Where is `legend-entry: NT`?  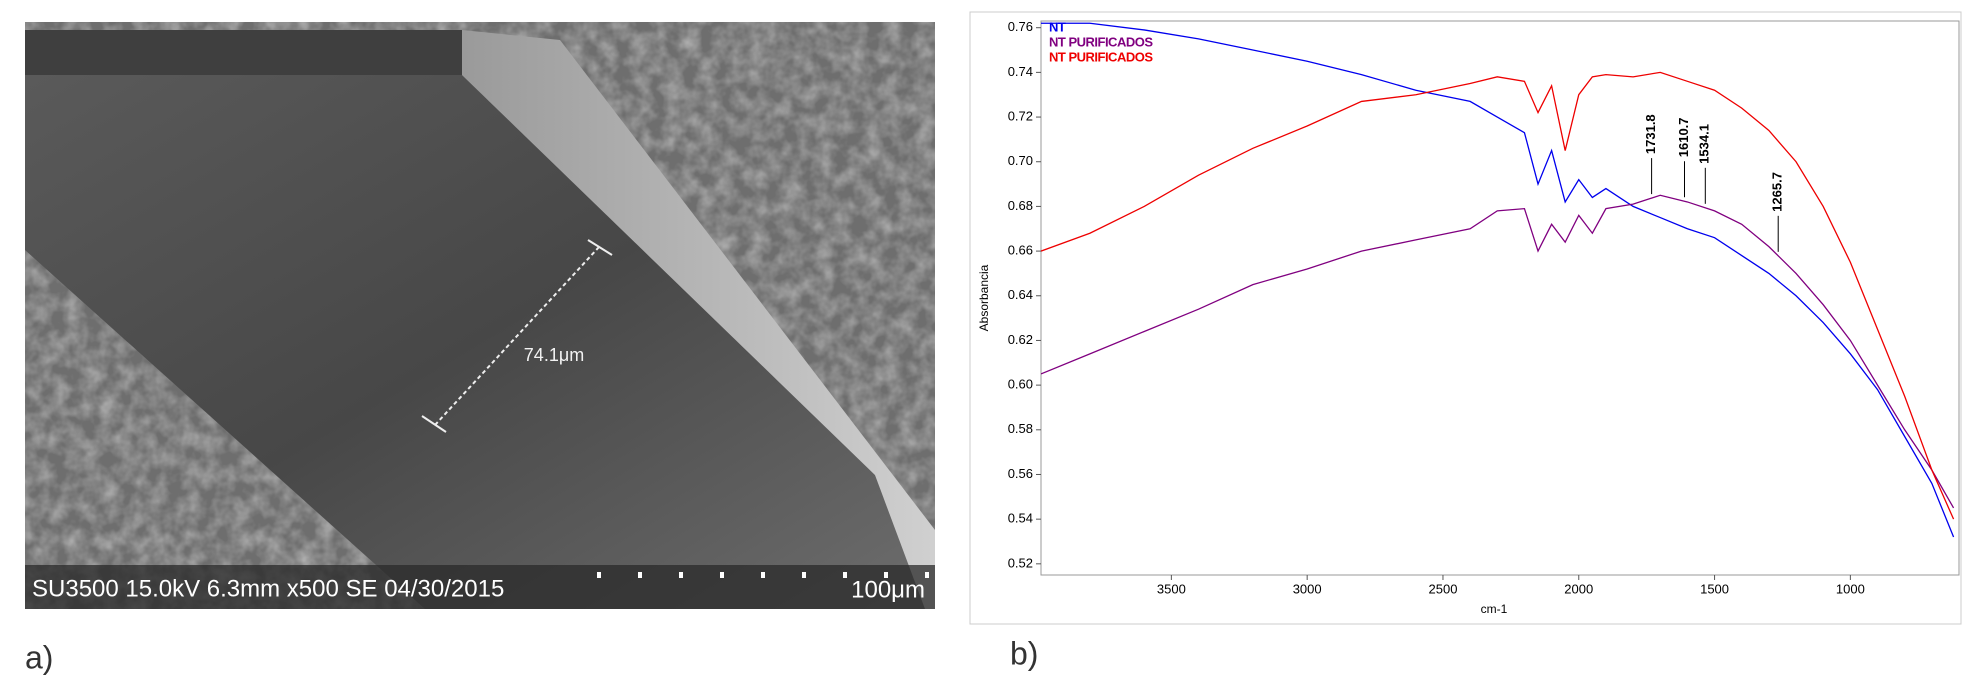 legend-entry: NT is located at coordinates (1057, 26).